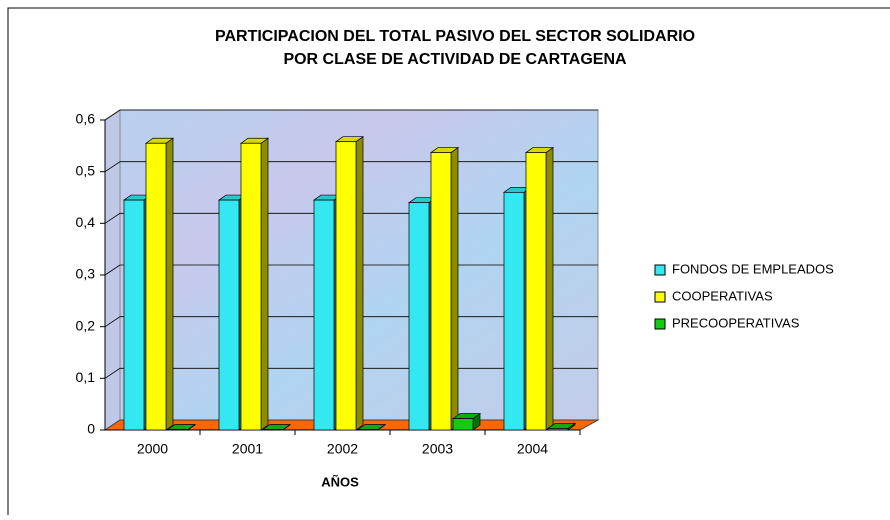 The image size is (890, 520). Describe the element at coordinates (722, 295) in the screenshot. I see `legend-label: COOPERATIVAS` at that location.